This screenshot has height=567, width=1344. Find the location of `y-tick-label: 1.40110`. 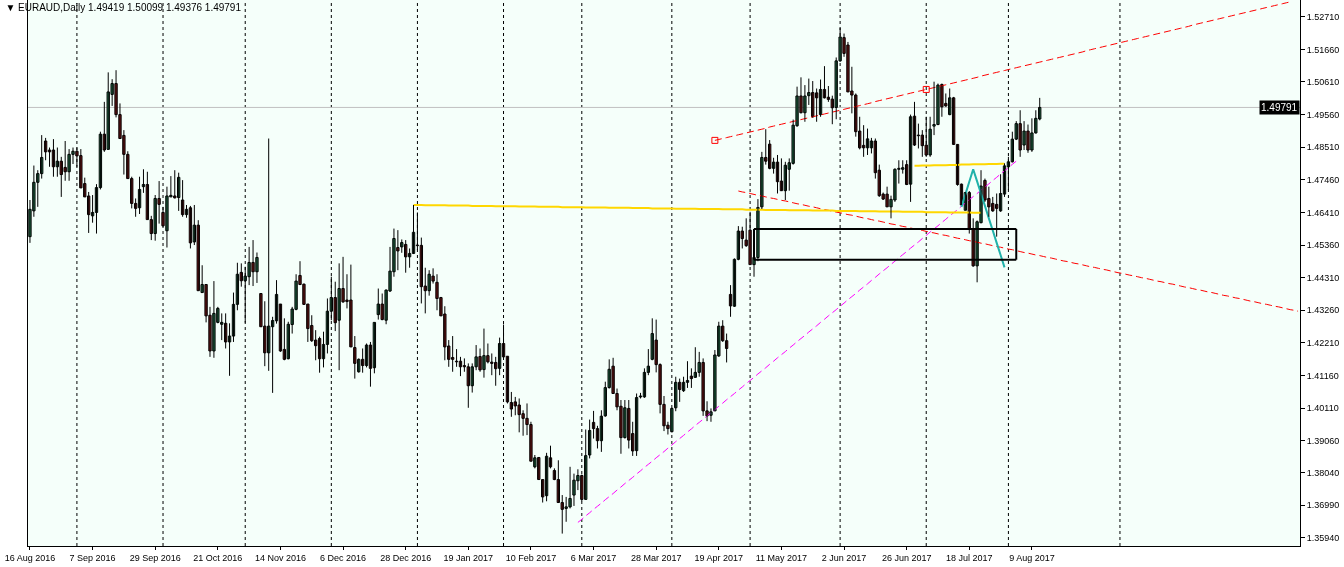

y-tick-label: 1.40110 is located at coordinates (1322, 408).